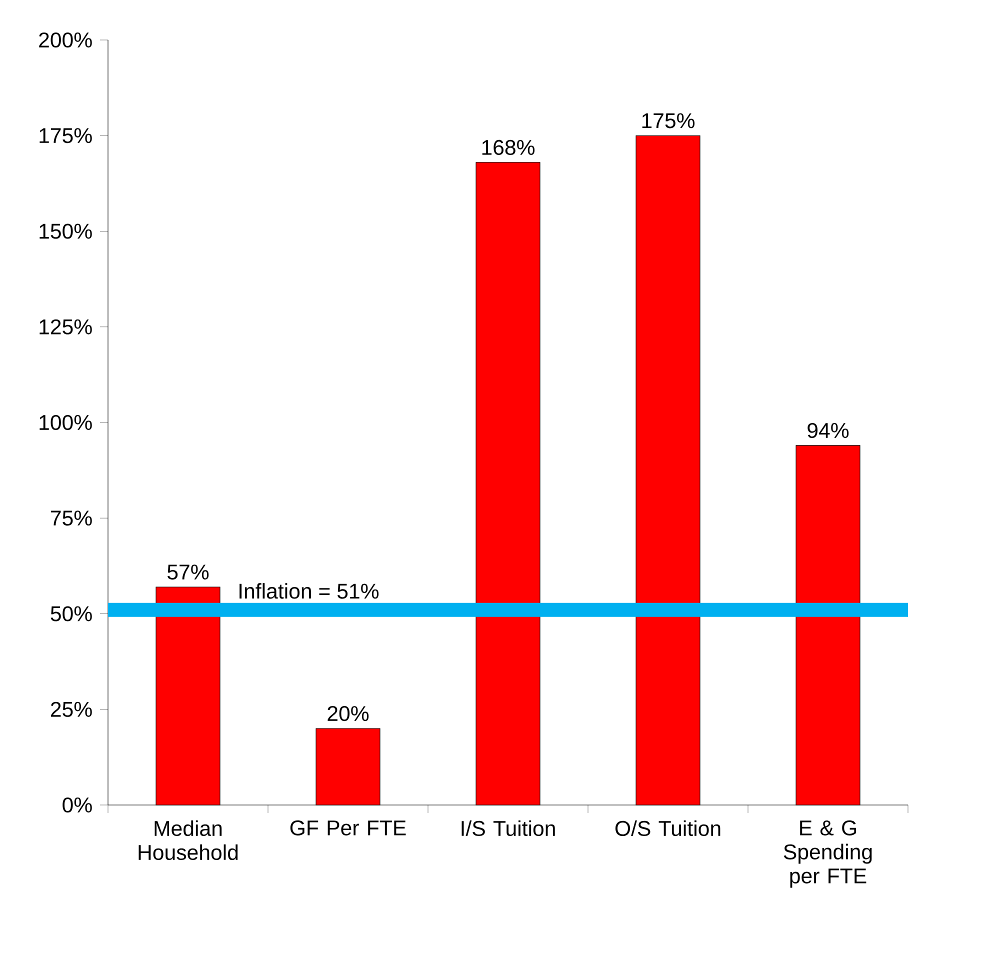  What do you see at coordinates (66, 136) in the screenshot?
I see `y-tick-label: 175%` at bounding box center [66, 136].